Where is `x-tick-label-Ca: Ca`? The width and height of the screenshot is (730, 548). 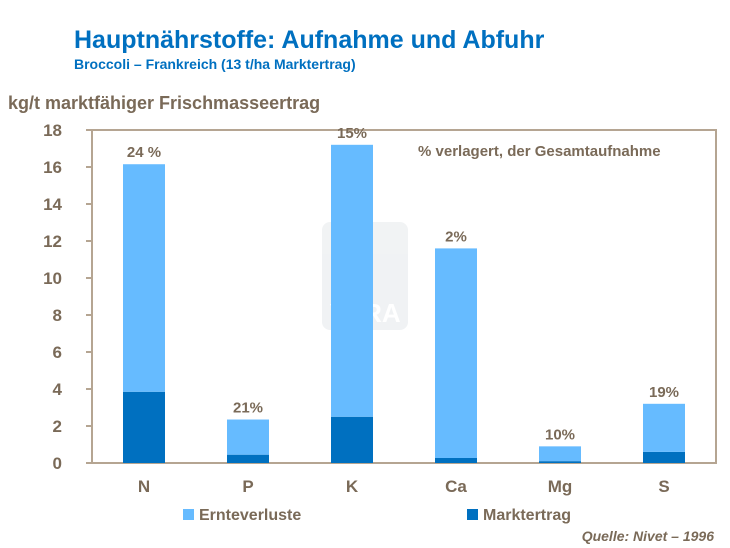
x-tick-label-Ca: Ca is located at coordinates (456, 486).